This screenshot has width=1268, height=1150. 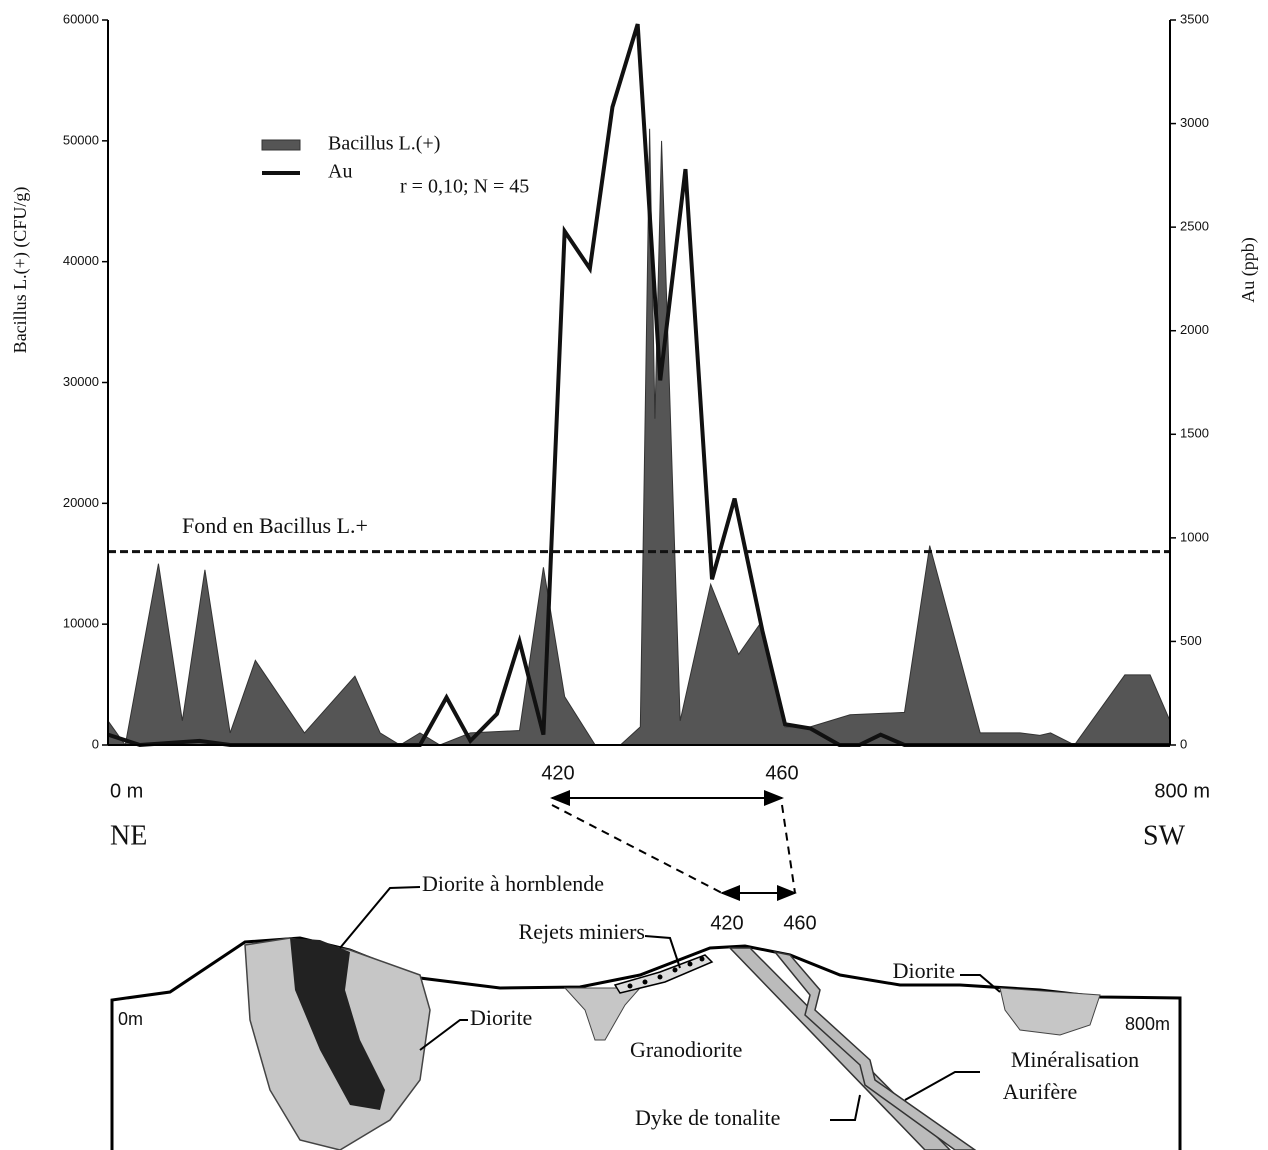 I want to click on y2-tick-label: 3000, so click(x=1194, y=122).